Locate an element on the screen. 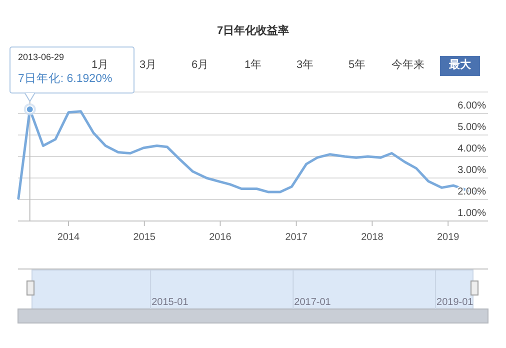 The width and height of the screenshot is (506, 348). y-tick-label: 1.00% is located at coordinates (472, 213).